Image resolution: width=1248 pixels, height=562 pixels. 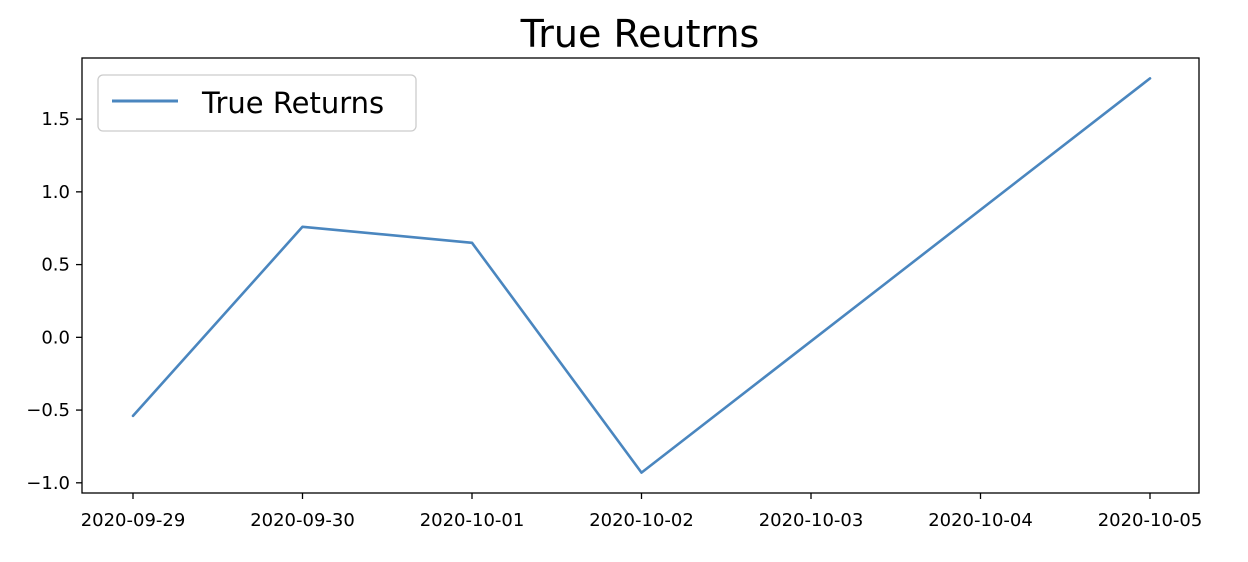 What do you see at coordinates (48, 483) in the screenshot?
I see `y-tick-label: −1.0` at bounding box center [48, 483].